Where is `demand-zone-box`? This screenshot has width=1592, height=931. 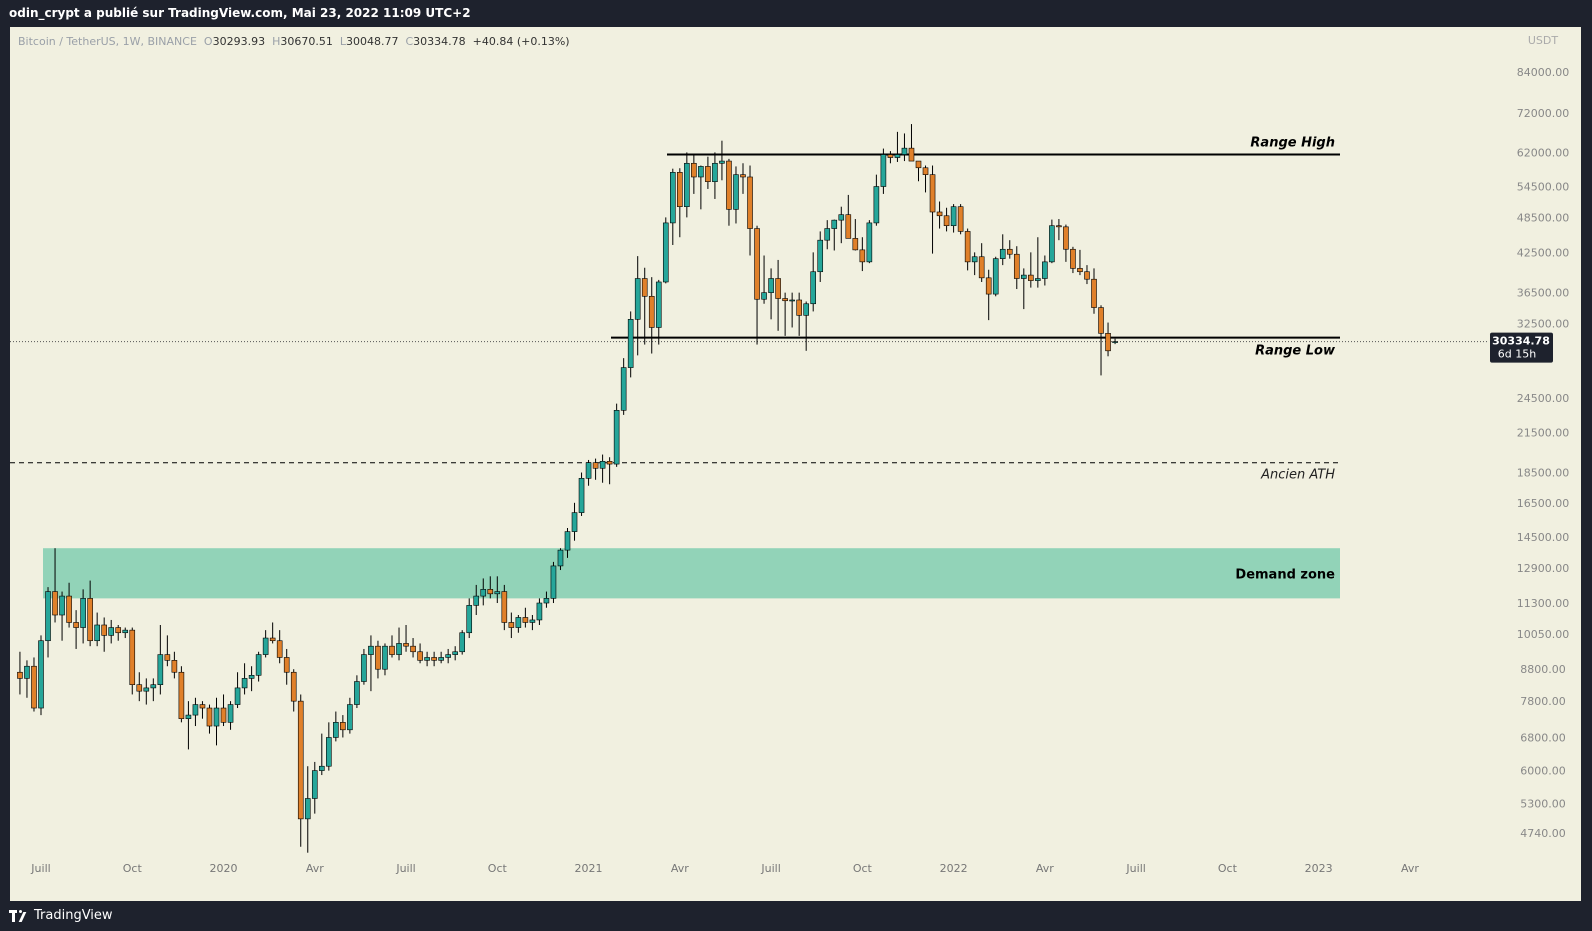 demand-zone-box is located at coordinates (691, 573).